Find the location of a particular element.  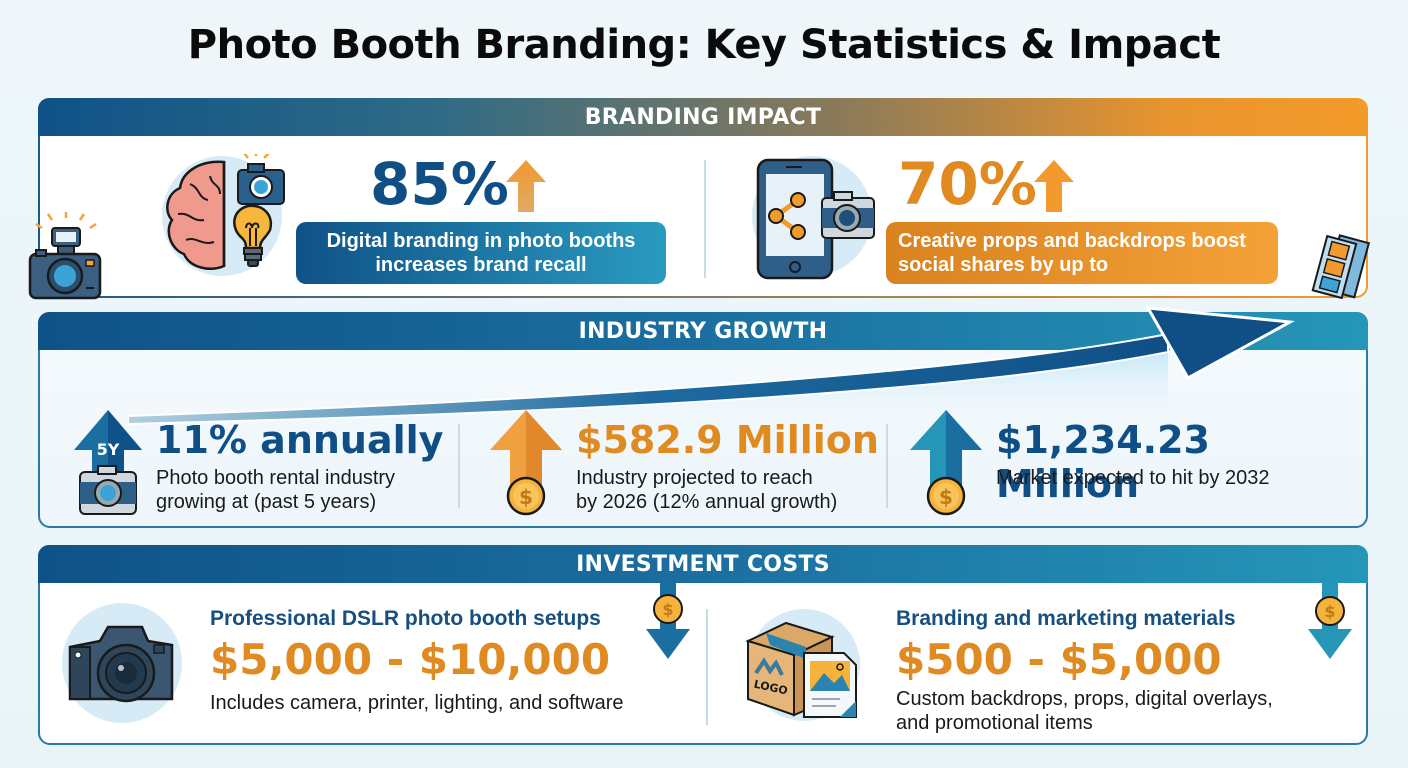

description-line: Market expected to hit by 2032 is located at coordinates (1133, 478).